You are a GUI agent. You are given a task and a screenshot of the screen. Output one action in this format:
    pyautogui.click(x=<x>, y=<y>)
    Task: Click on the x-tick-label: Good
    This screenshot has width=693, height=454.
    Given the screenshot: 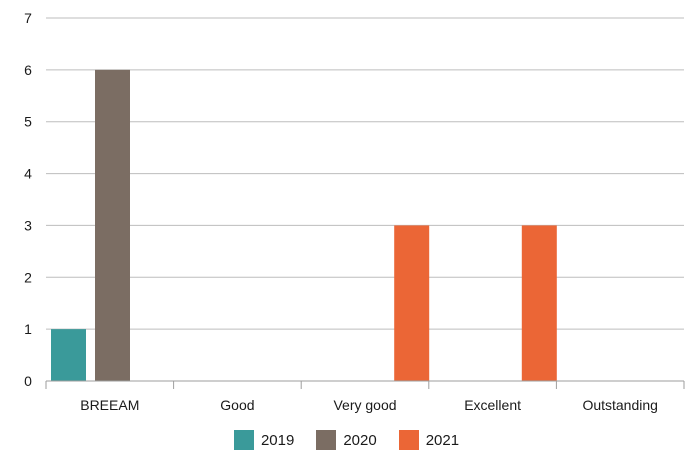 What is the action you would take?
    pyautogui.click(x=237, y=405)
    